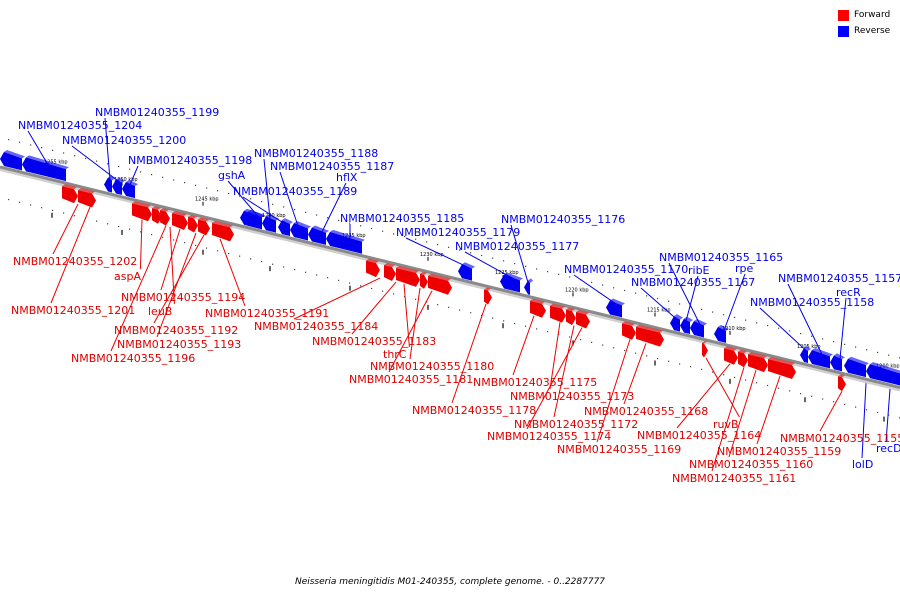 Image resolution: width=900 pixels, height=600 pixels. What do you see at coordinates (862, 464) in the screenshot?
I see `gene-label-lolD: lolD` at bounding box center [862, 464].